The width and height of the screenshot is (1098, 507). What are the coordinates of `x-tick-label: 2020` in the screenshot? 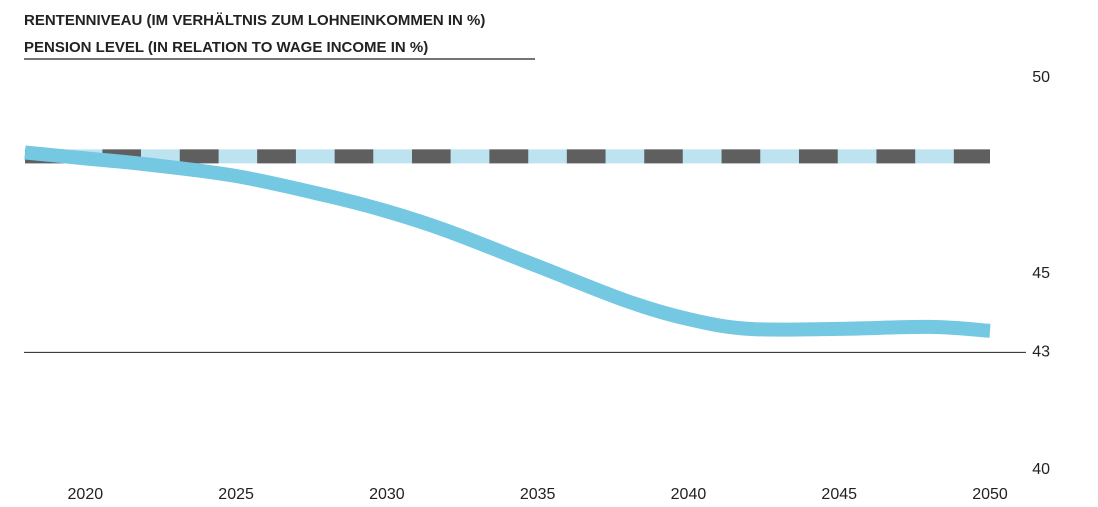 It's located at (86, 494).